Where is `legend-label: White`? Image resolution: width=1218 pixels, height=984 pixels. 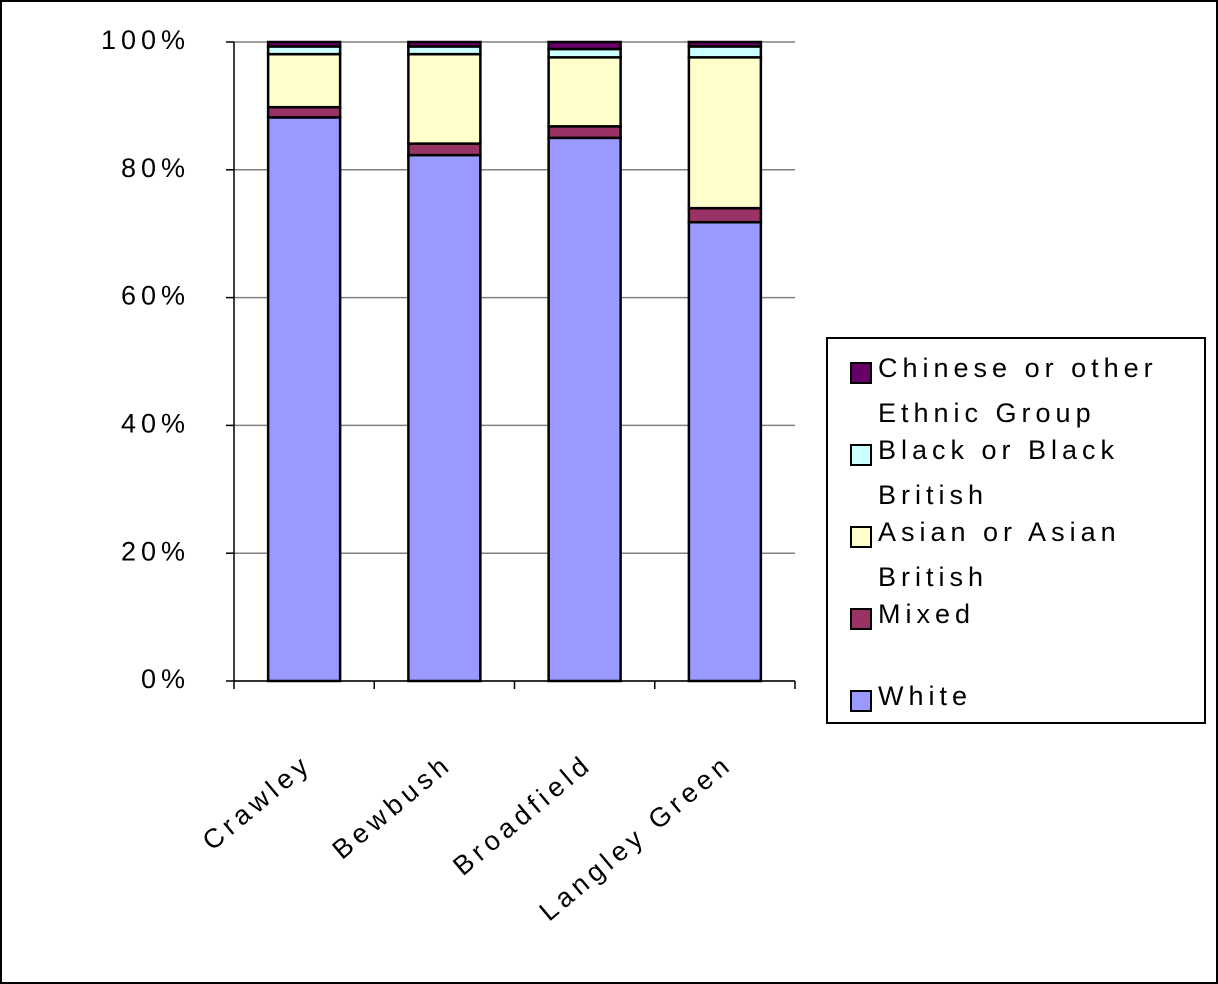
legend-label: White is located at coordinates (925, 696).